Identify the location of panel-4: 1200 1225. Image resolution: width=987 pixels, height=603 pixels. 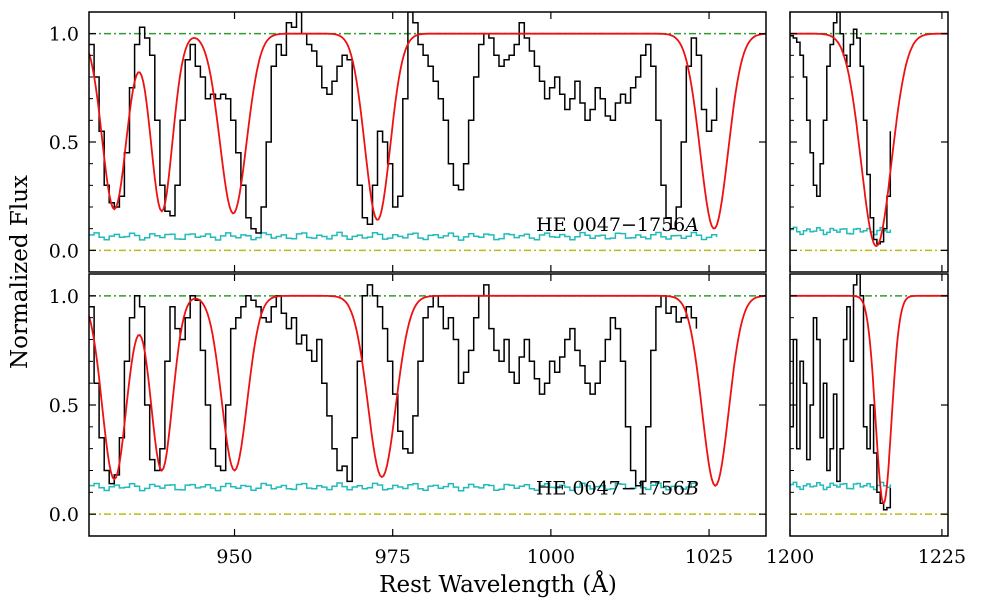
(866, 420).